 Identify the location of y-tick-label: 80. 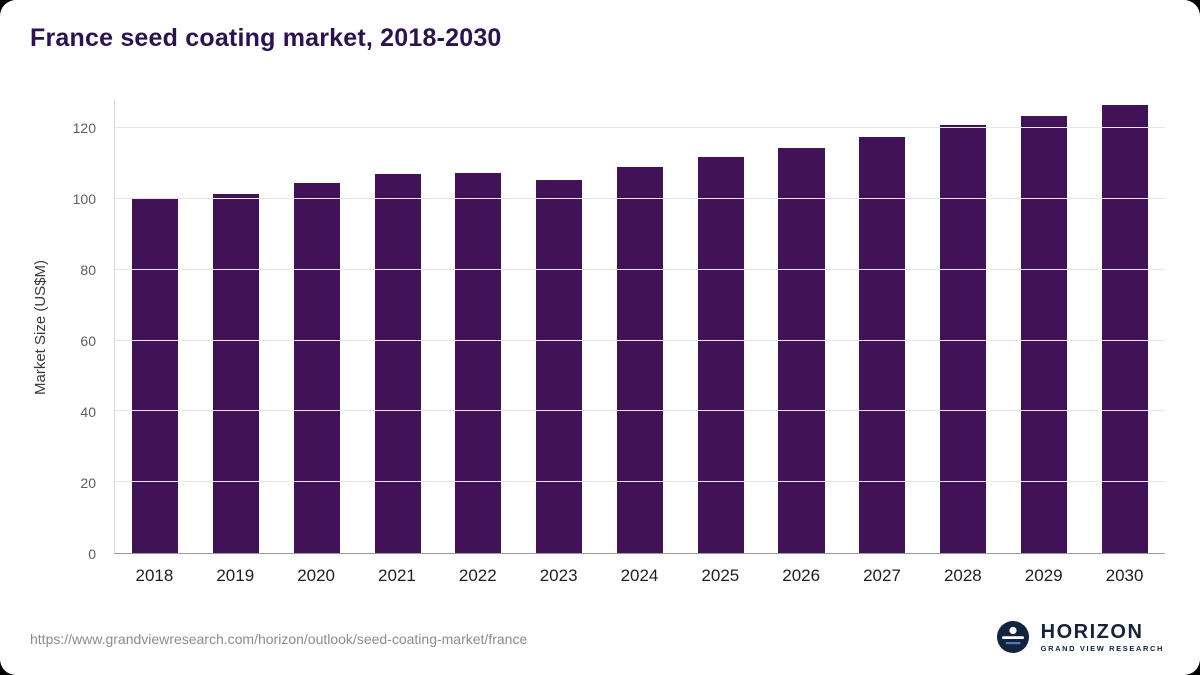
(88, 270).